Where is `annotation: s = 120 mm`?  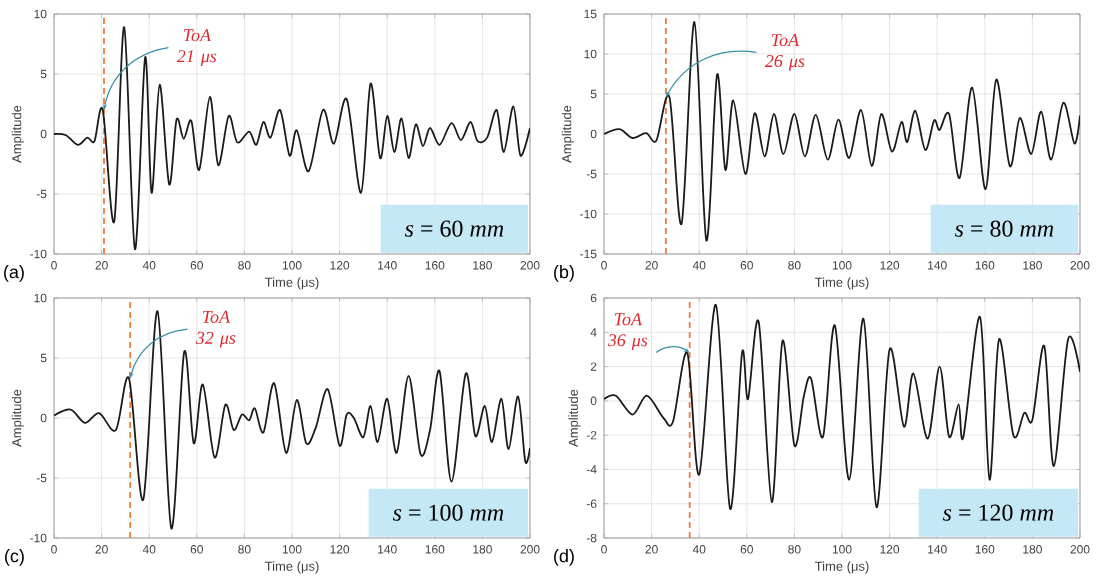 annotation: s = 120 mm is located at coordinates (998, 512).